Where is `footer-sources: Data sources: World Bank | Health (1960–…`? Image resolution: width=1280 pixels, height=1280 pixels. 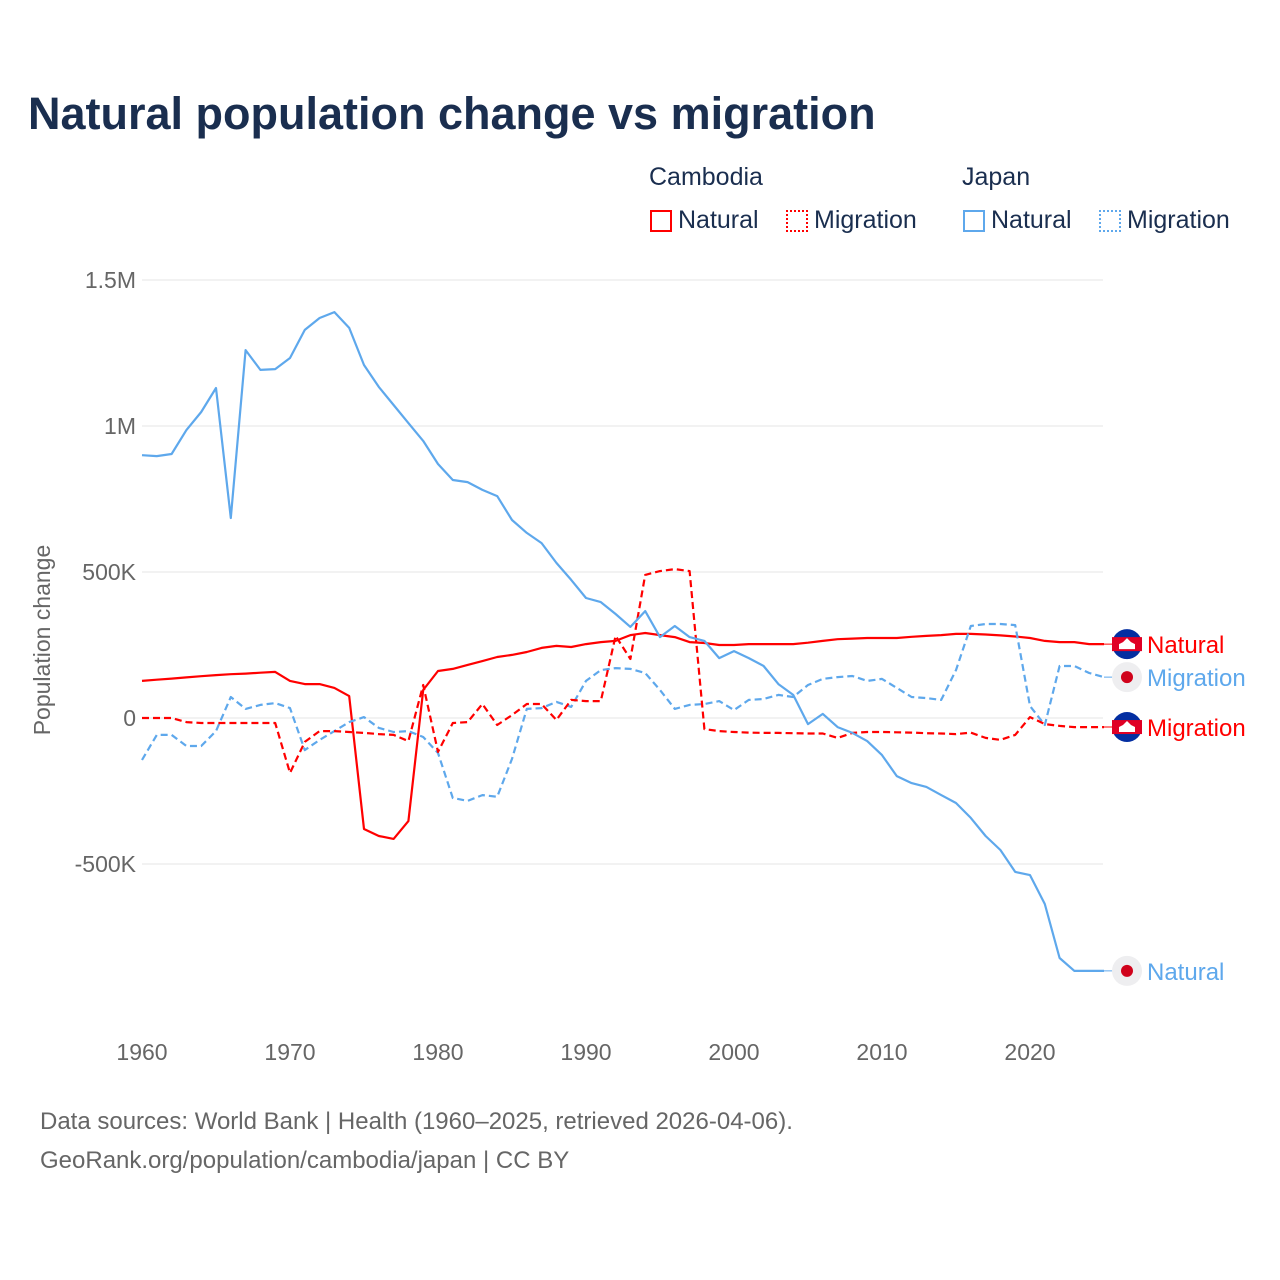
footer-sources: Data sources: World Bank | Health (1960–… is located at coordinates (416, 1121).